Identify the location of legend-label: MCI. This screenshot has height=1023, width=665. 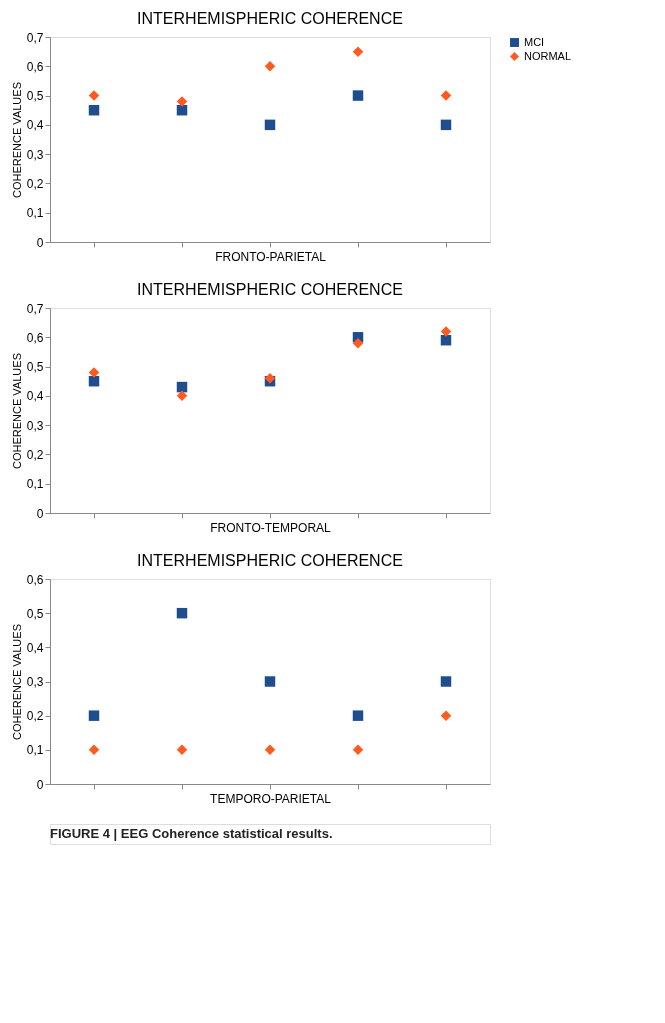
(534, 41).